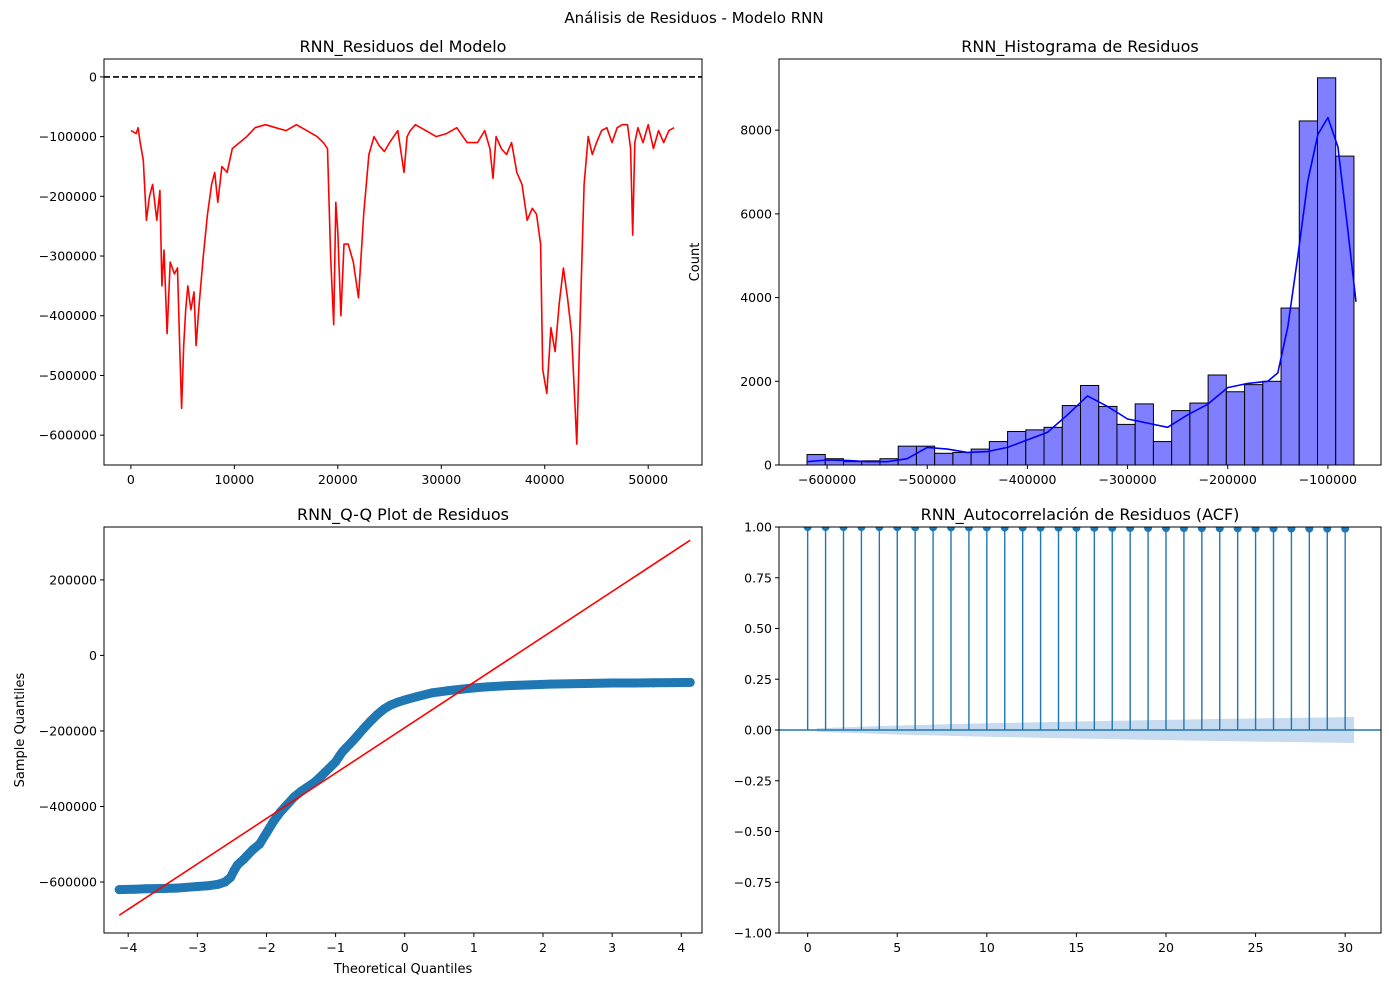 Image resolution: width=1389 pixels, height=985 pixels. What do you see at coordinates (234, 479) in the screenshot?
I see `x-tick-label: 10000` at bounding box center [234, 479].